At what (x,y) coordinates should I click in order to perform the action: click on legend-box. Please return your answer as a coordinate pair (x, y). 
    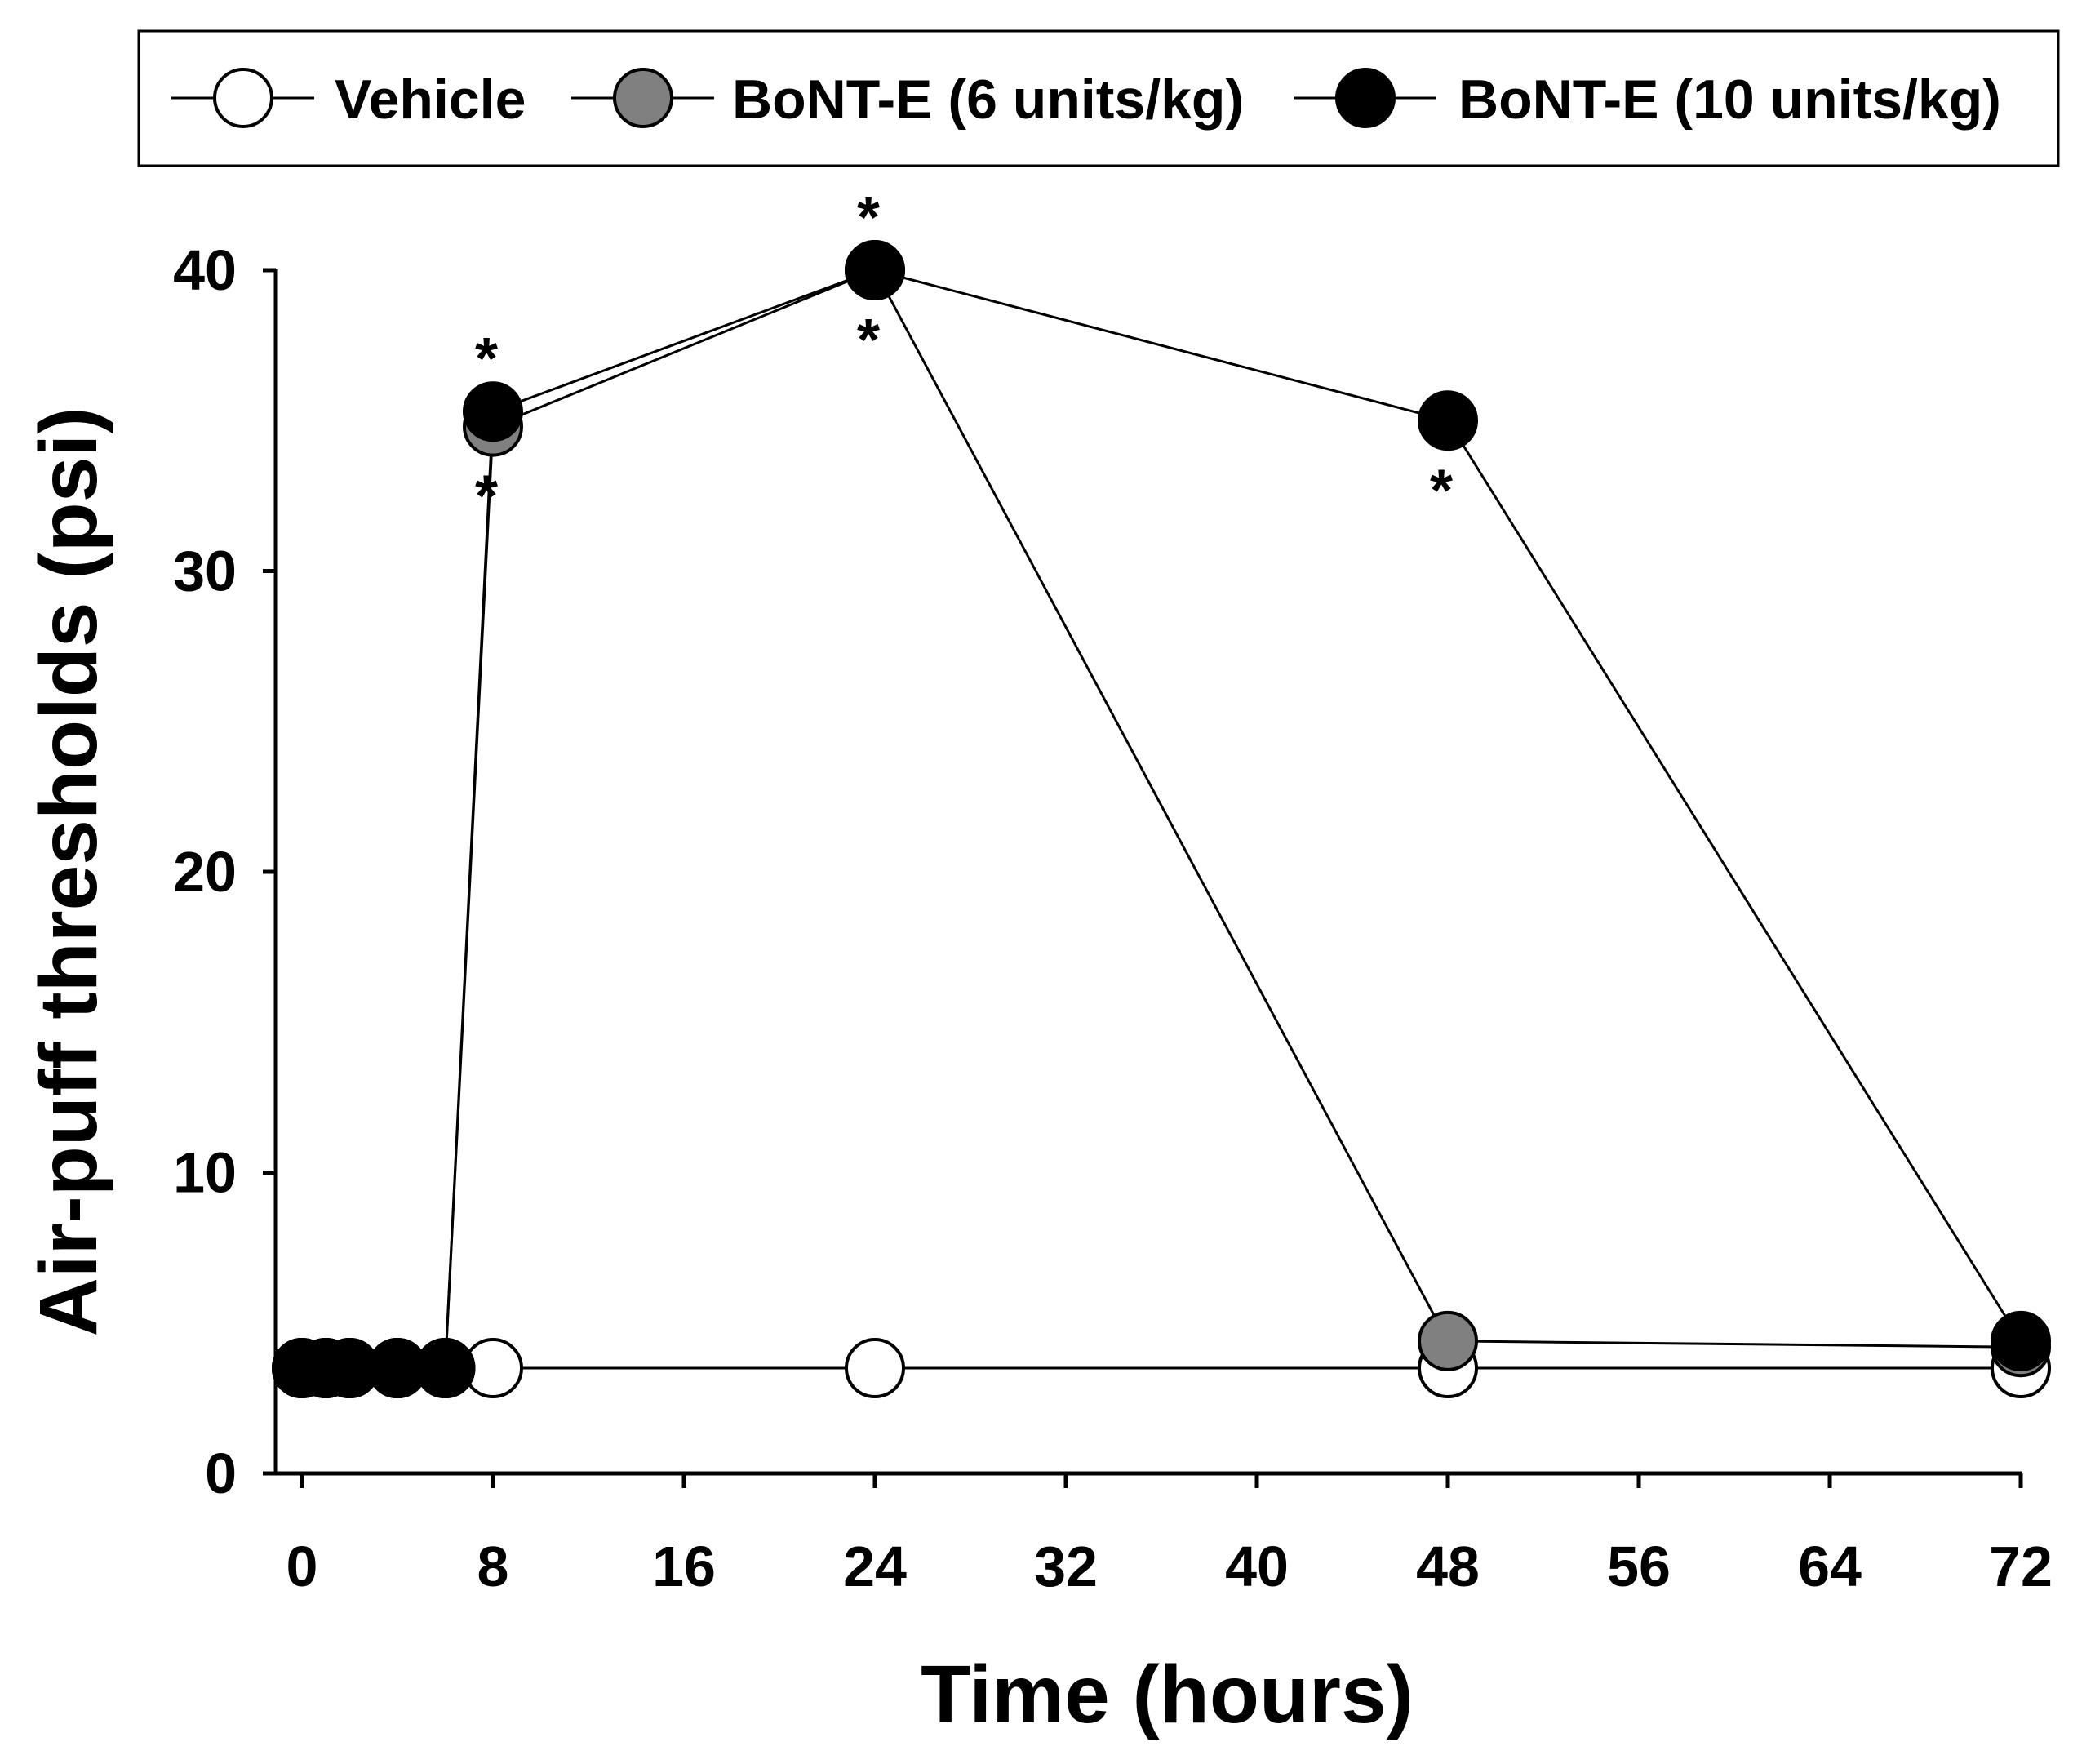
    Looking at the image, I should click on (1098, 98).